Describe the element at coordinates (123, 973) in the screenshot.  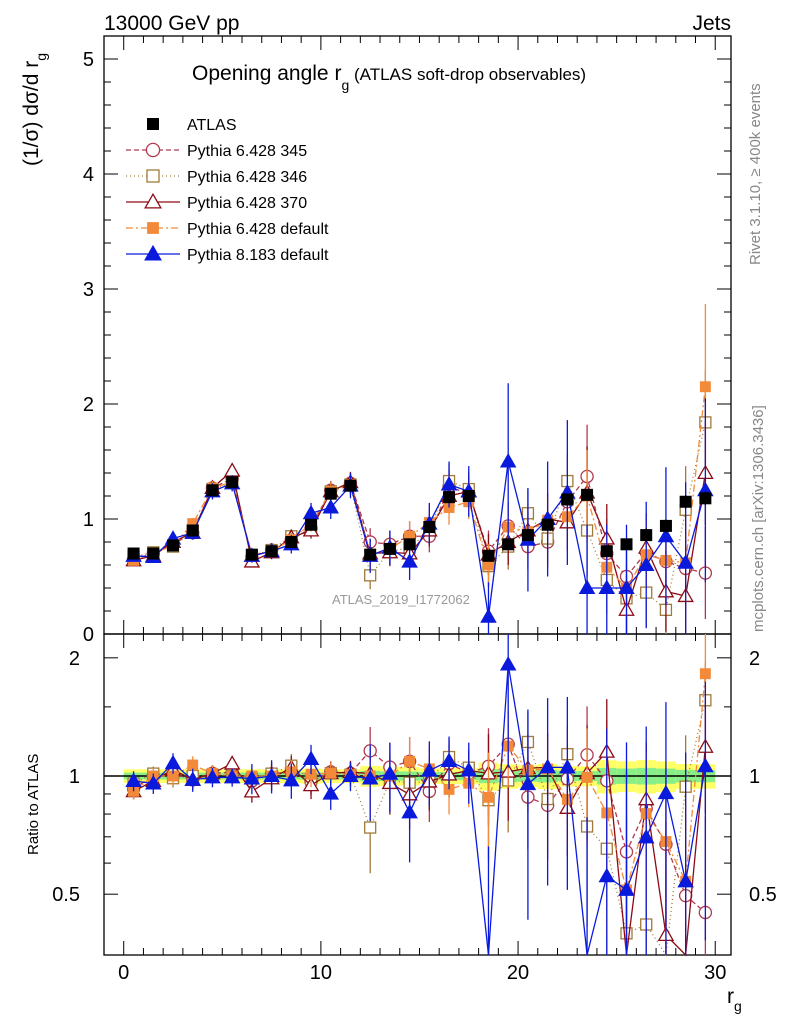
I see `x-tick-label: 0` at that location.